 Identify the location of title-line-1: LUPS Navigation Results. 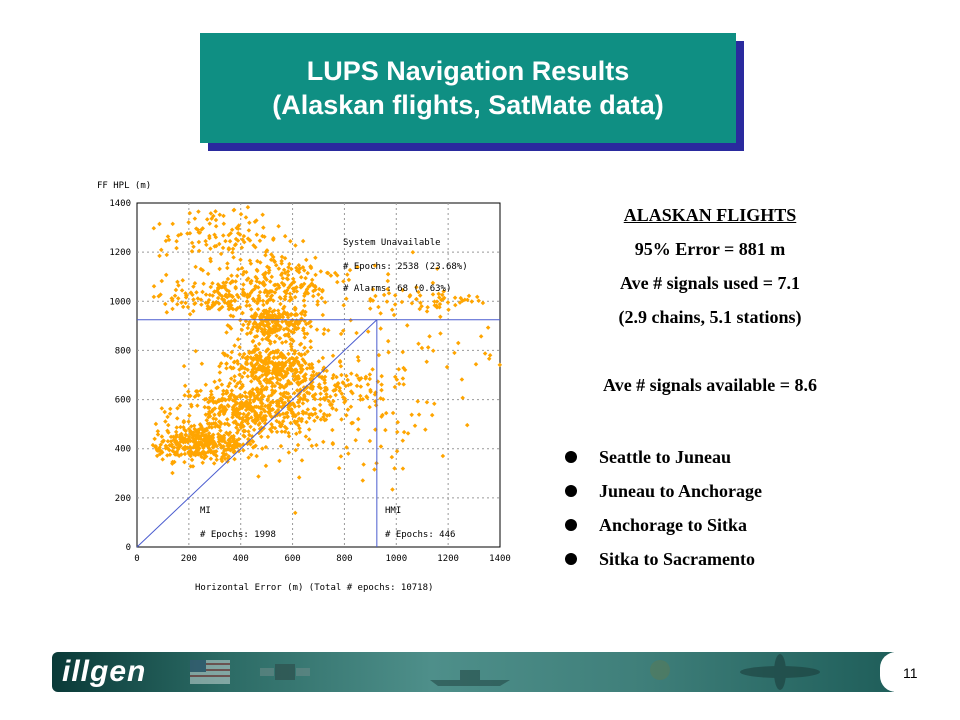
(468, 71).